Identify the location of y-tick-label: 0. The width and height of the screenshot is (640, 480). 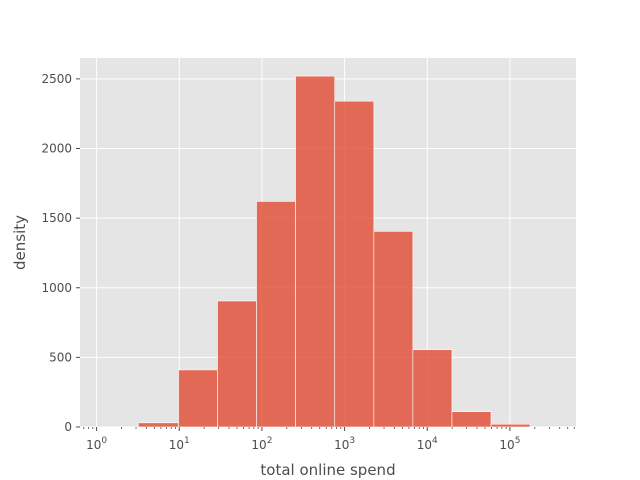
(68, 427).